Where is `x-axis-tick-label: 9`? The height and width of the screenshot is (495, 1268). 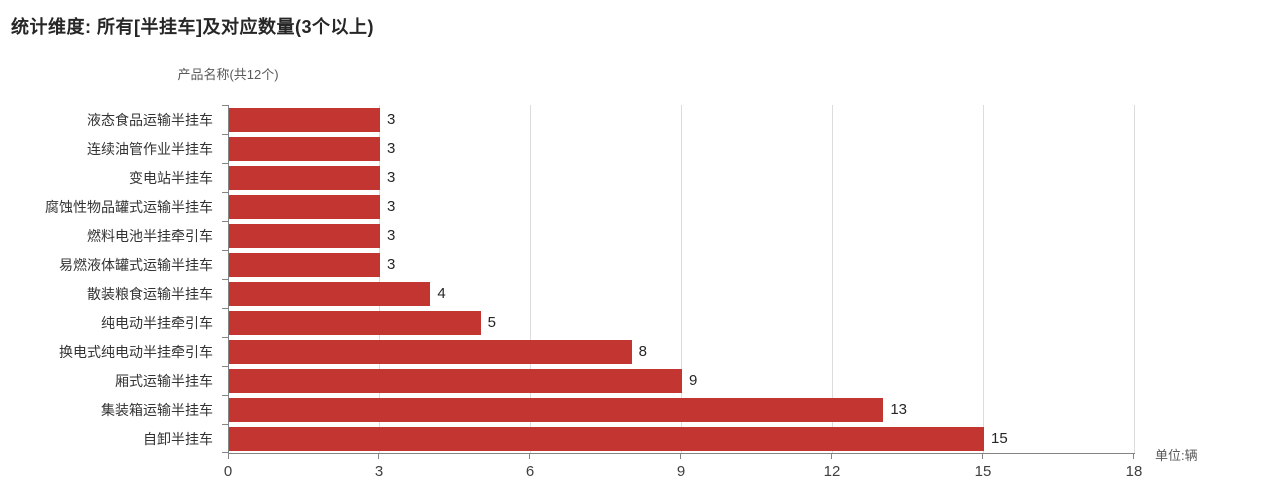 x-axis-tick-label: 9 is located at coordinates (681, 471).